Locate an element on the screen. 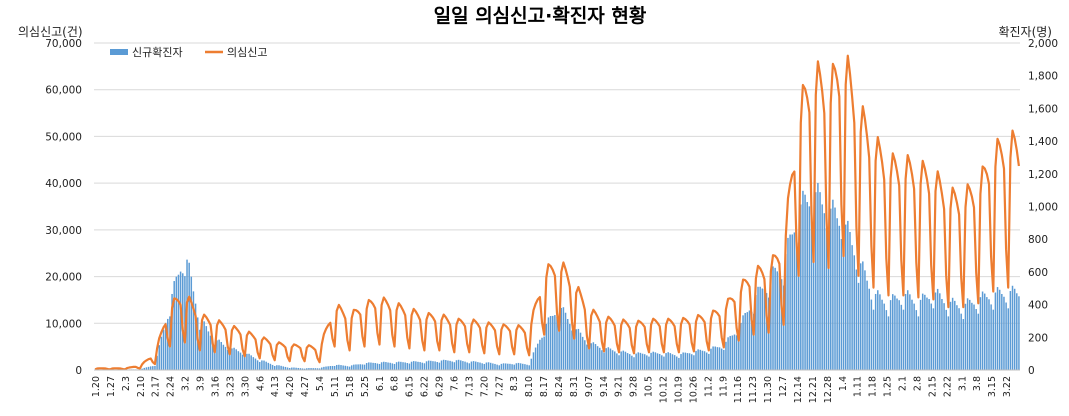  x-tick-label: 11.23 is located at coordinates (753, 389).